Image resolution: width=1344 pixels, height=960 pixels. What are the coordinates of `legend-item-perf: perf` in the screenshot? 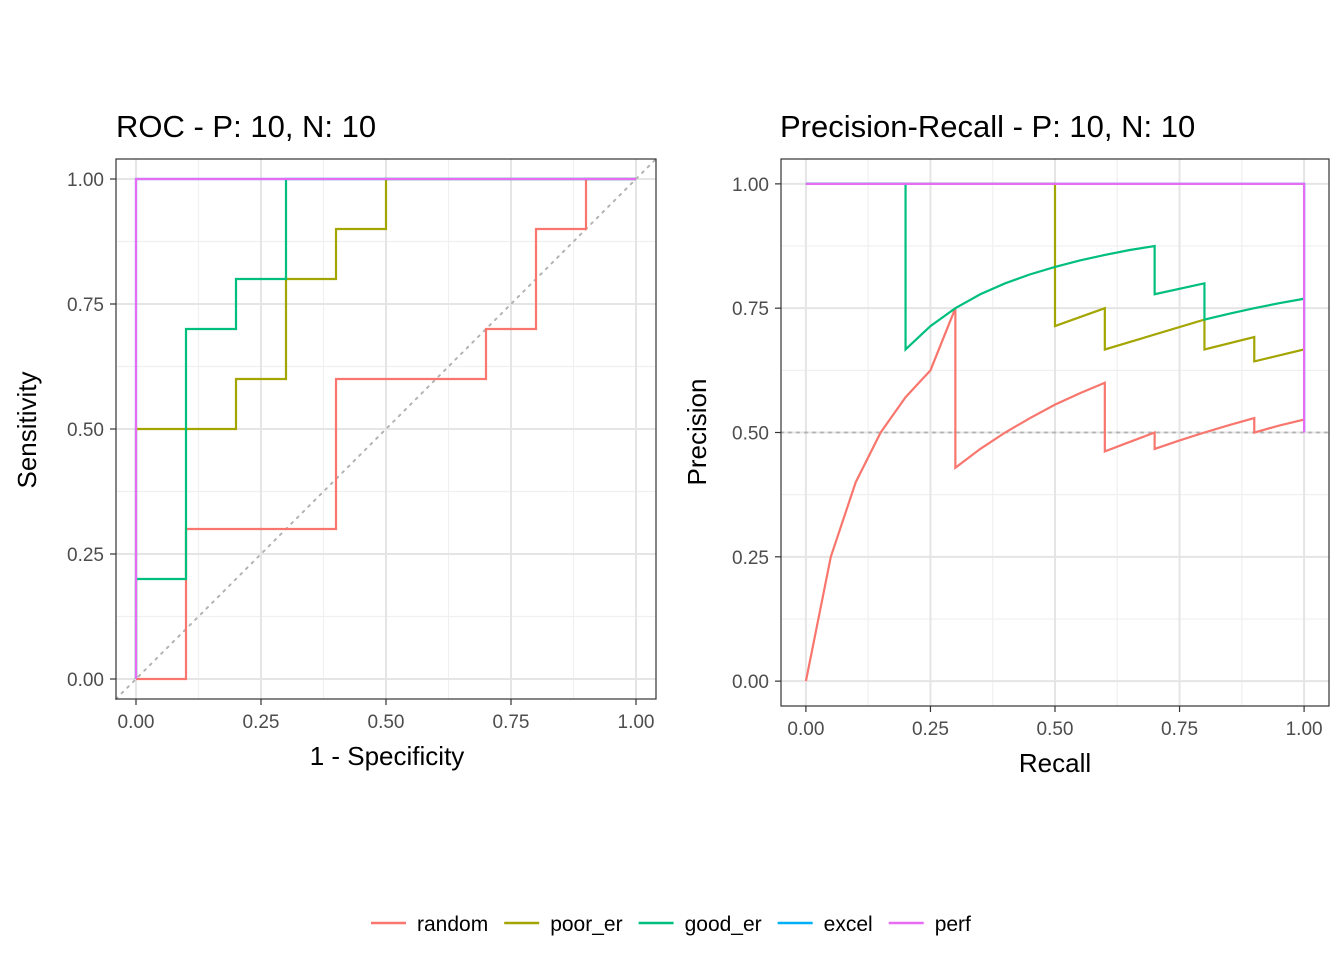 It's located at (929, 924).